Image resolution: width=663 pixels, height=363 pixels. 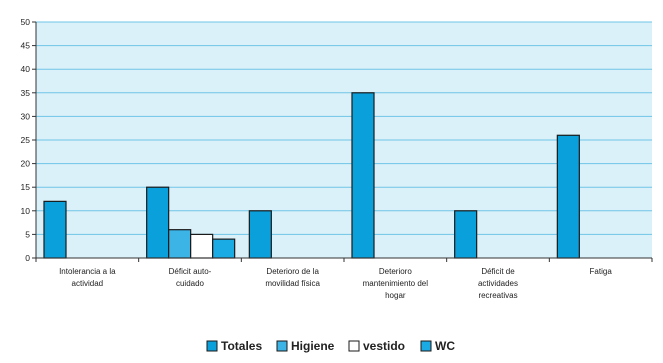 What do you see at coordinates (26, 22) in the screenshot?
I see `y-tick-label: 50` at bounding box center [26, 22].